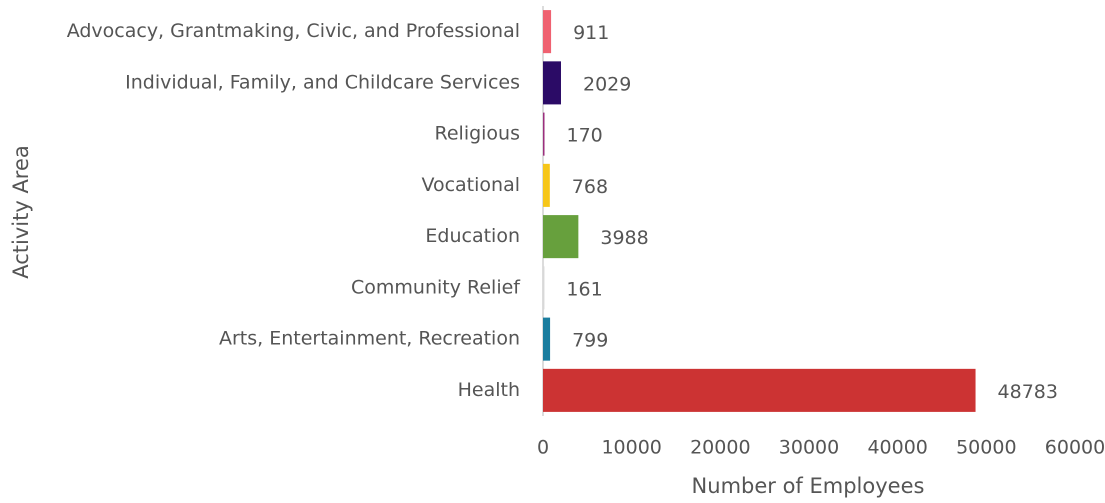 The width and height of the screenshot is (1105, 503). I want to click on x-tick-label: 10000, so click(631, 448).